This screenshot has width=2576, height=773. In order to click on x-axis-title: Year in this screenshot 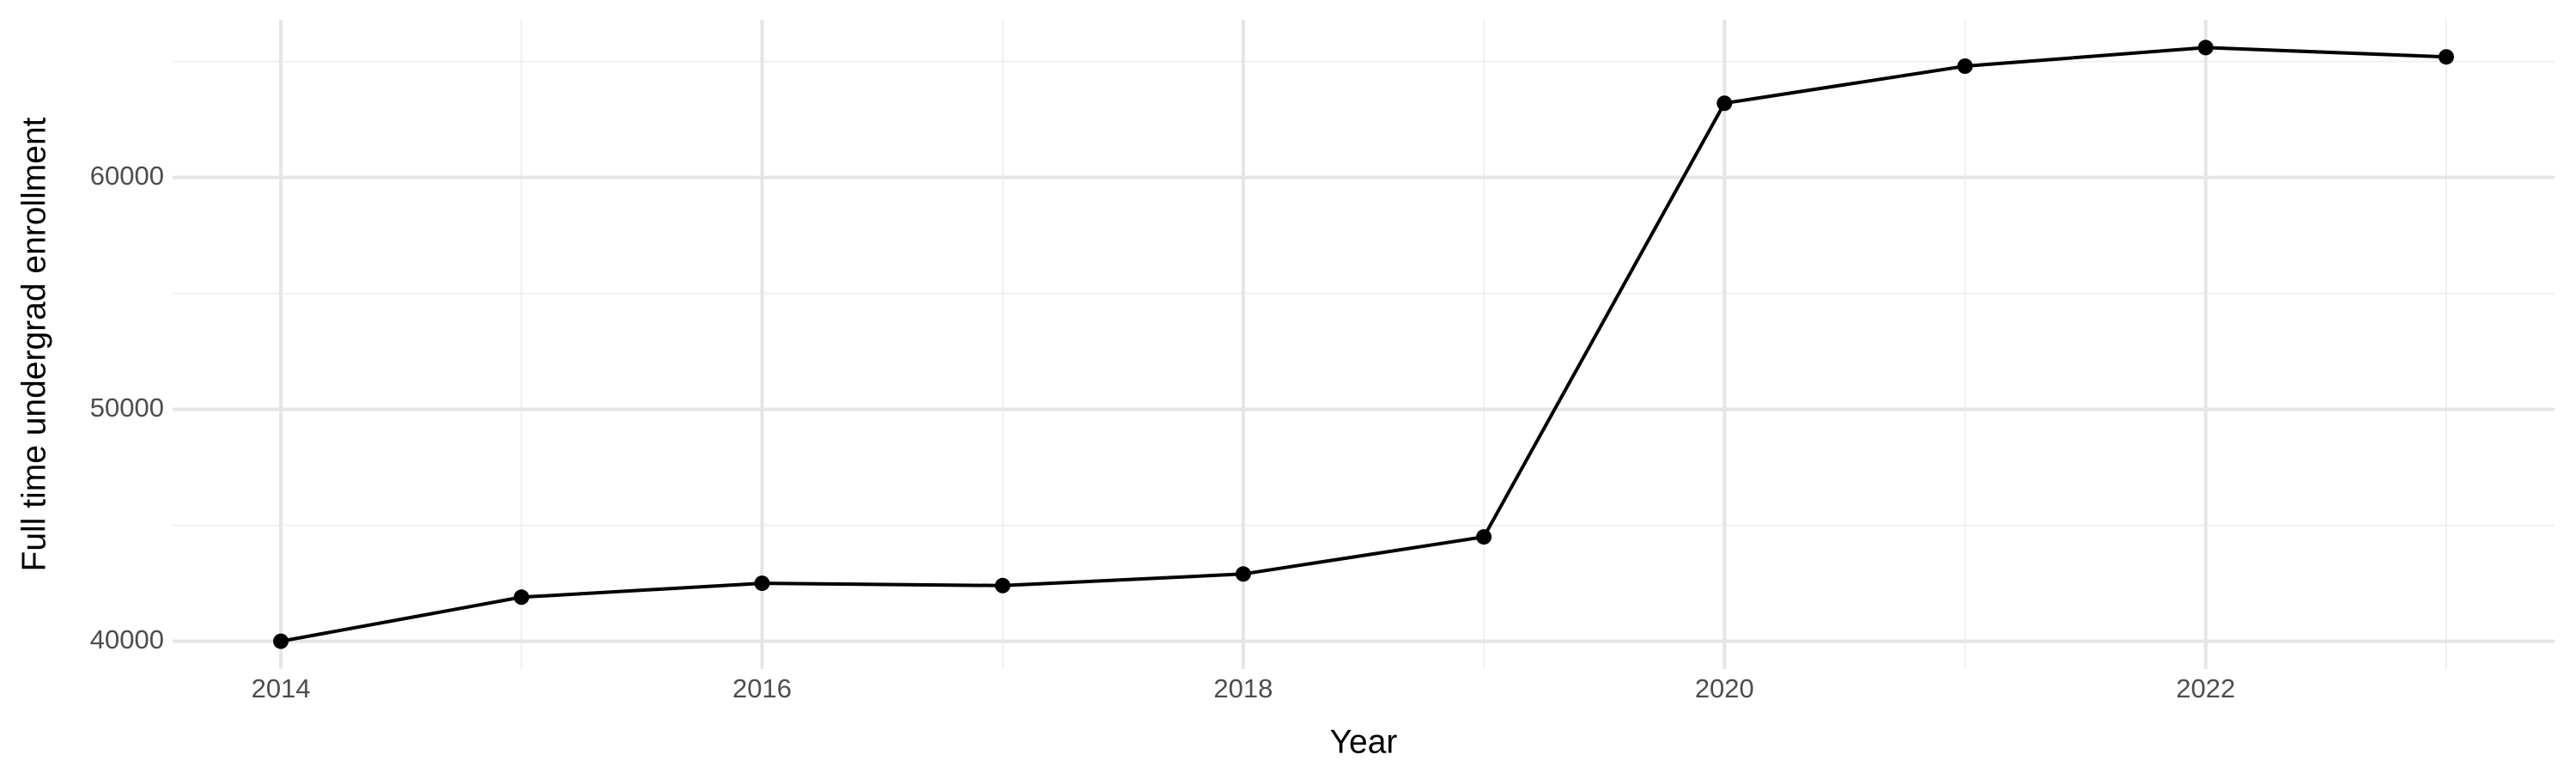, I will do `click(1364, 741)`.